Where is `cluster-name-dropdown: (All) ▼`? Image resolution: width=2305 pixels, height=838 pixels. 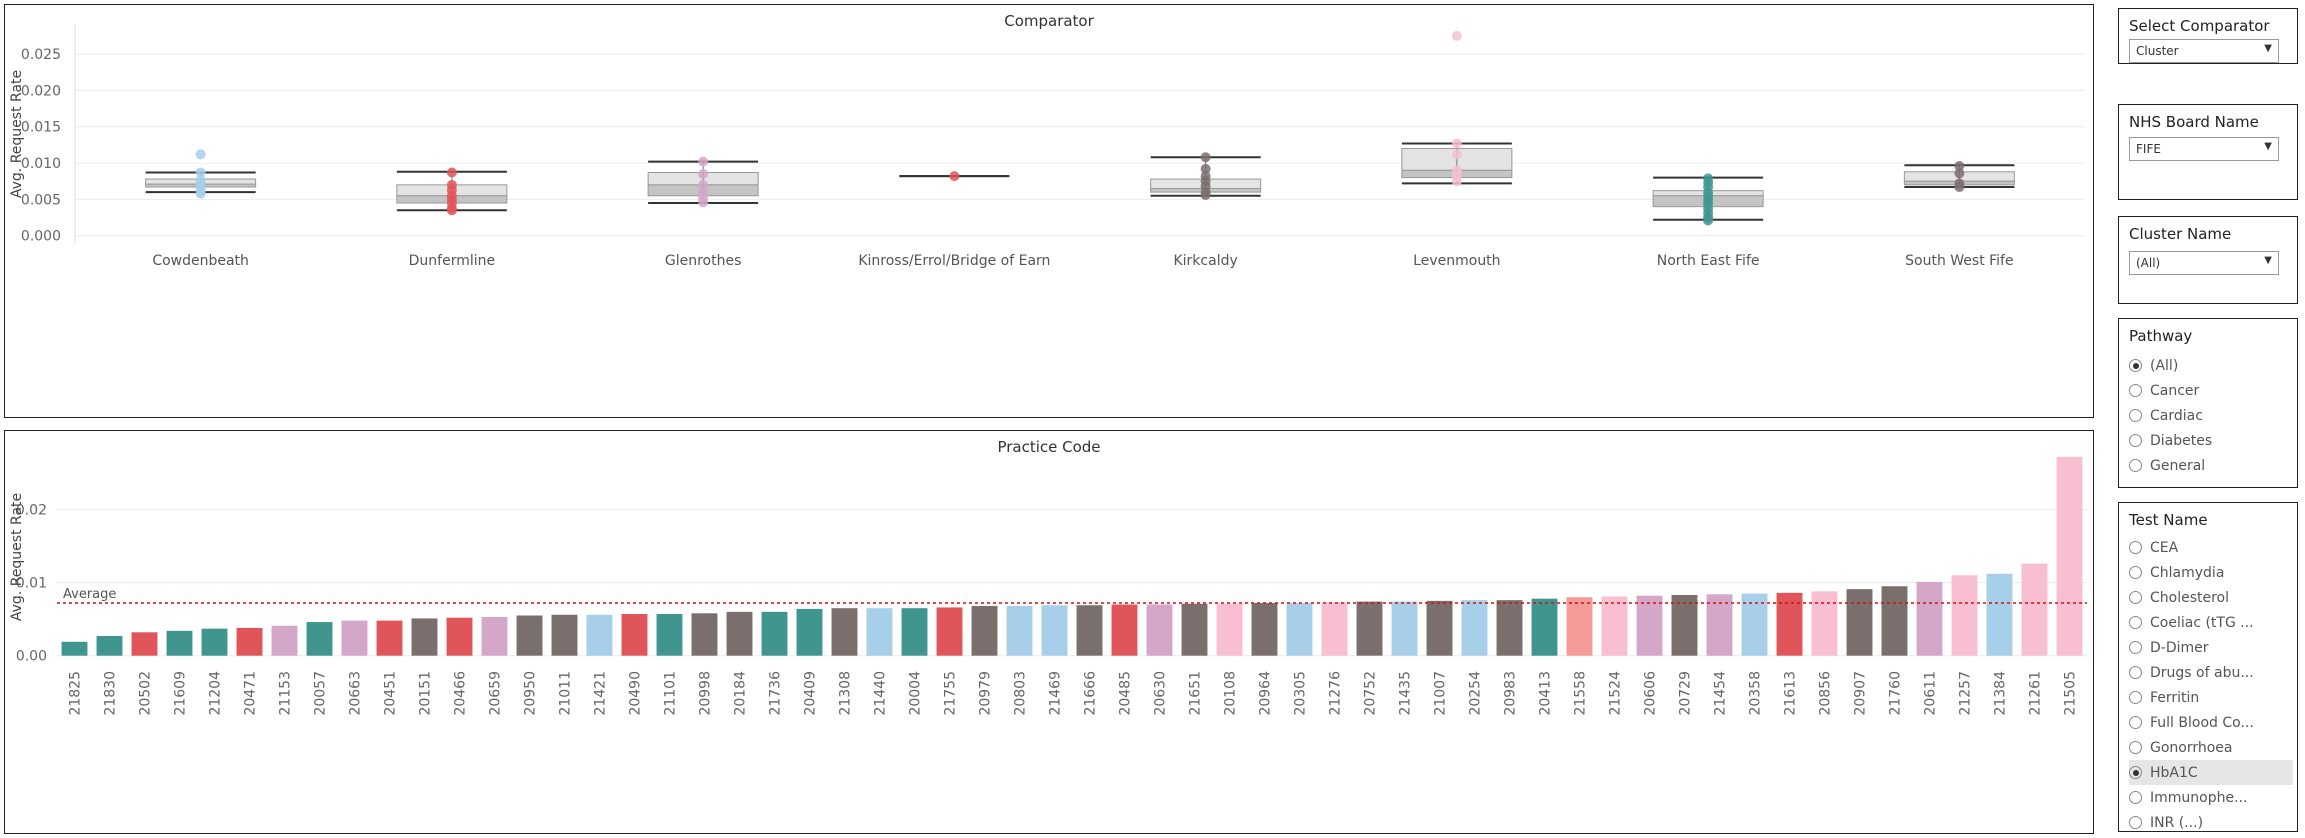 cluster-name-dropdown: (All) ▼ is located at coordinates (2204, 263).